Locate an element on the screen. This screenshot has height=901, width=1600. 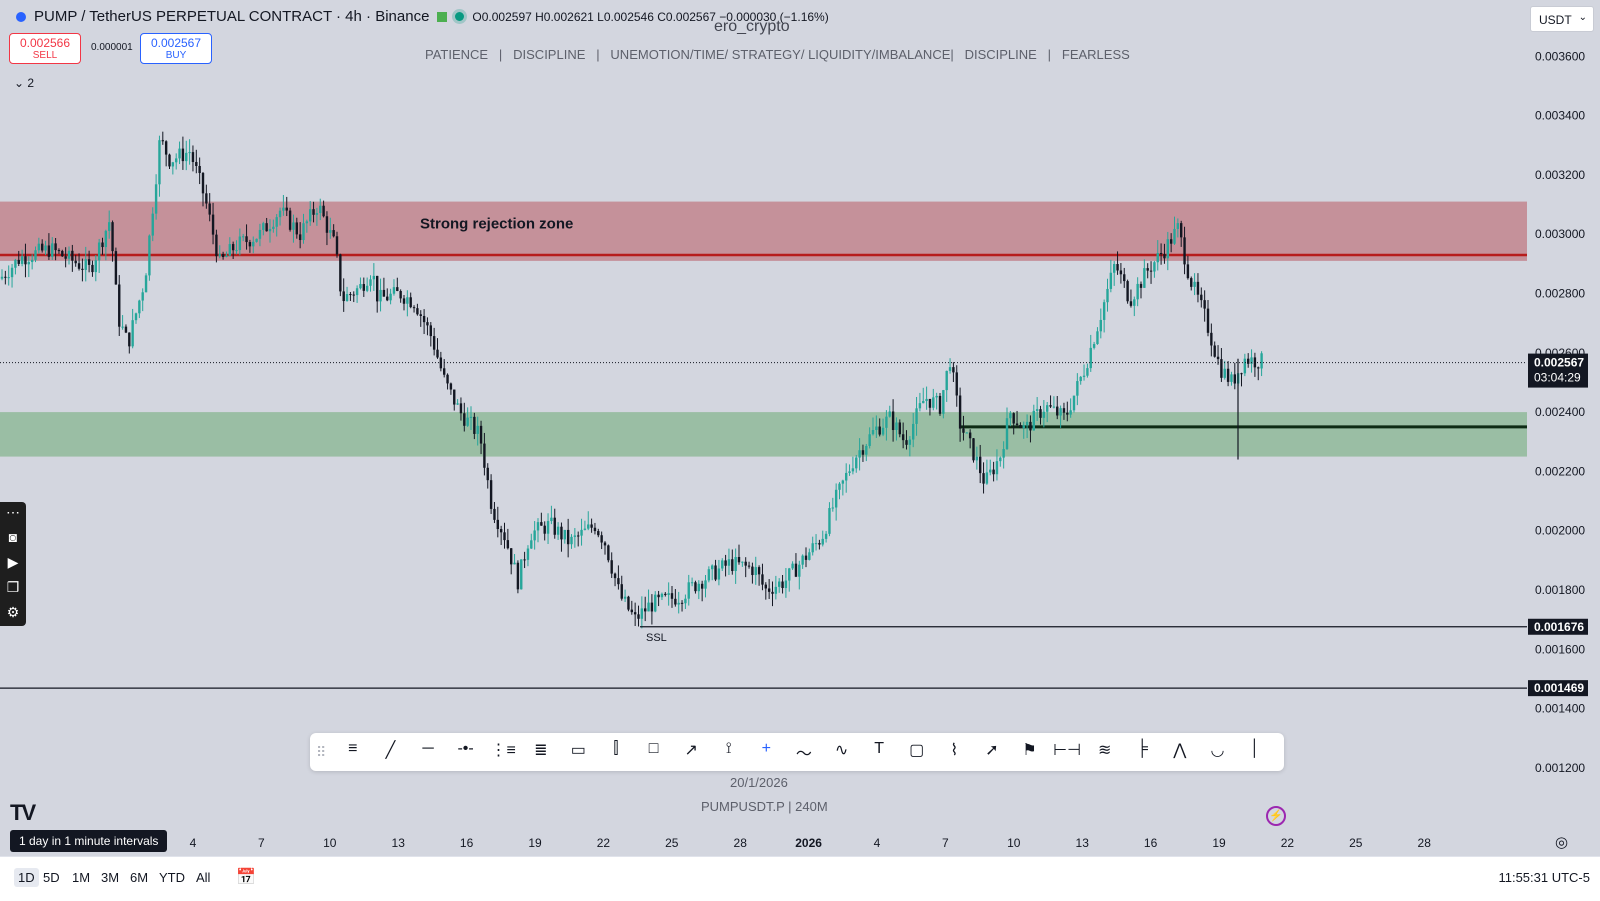
drawing-tool-icon: ╱ is located at coordinates (390, 750).